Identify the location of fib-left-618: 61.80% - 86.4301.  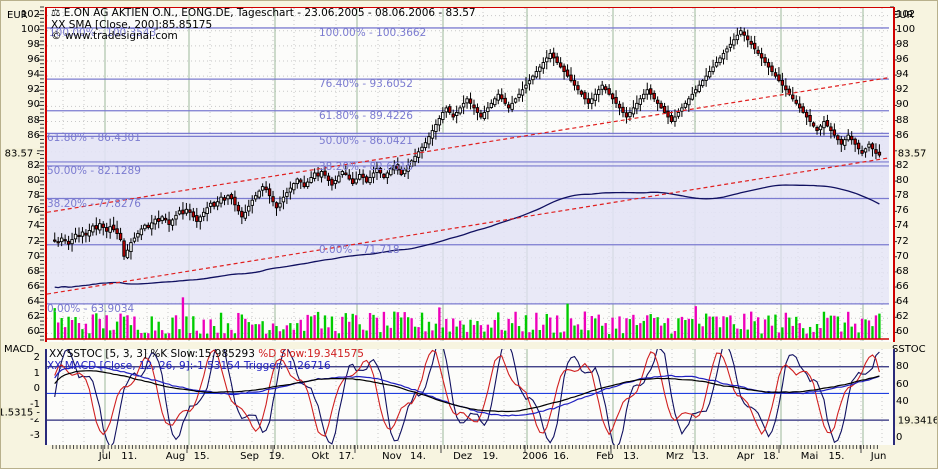
(94, 138).